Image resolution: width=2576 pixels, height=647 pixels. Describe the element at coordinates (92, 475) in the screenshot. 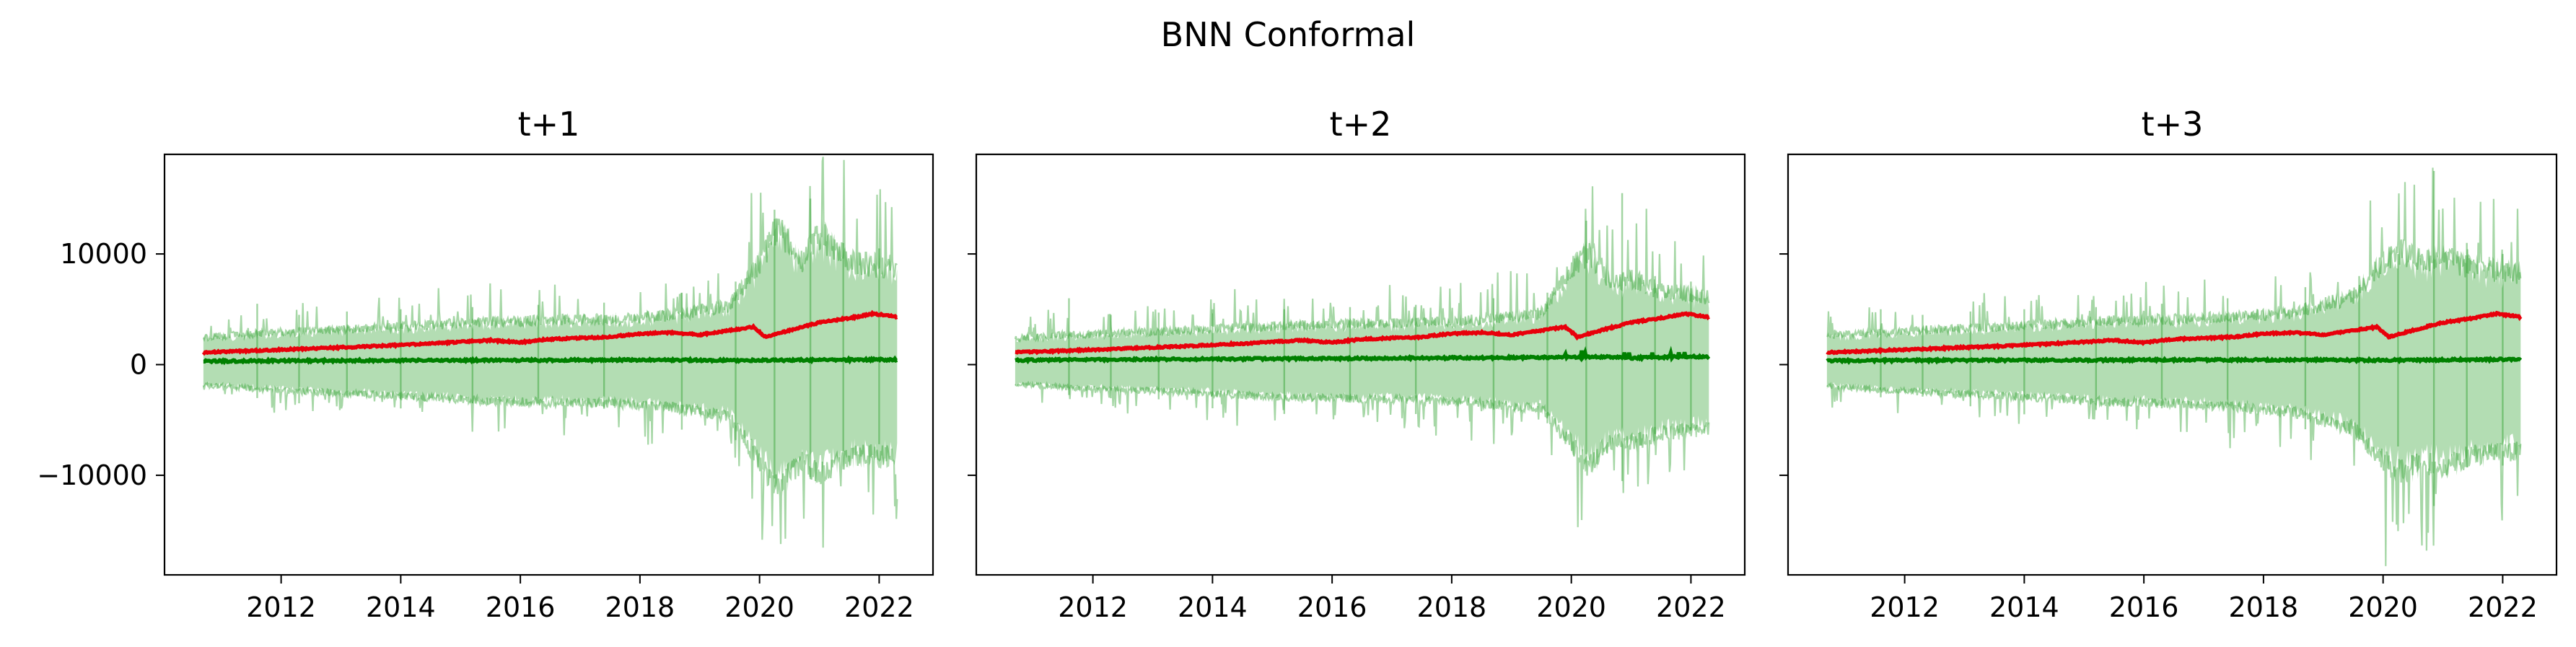

I see `y-tick-label: −10000` at that location.